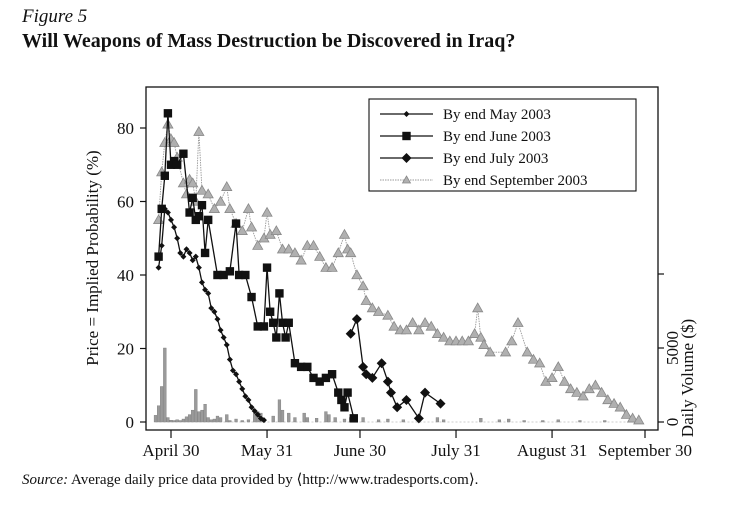  Describe the element at coordinates (497, 115) in the screenshot. I see `legend-label: By end May 2003` at that location.